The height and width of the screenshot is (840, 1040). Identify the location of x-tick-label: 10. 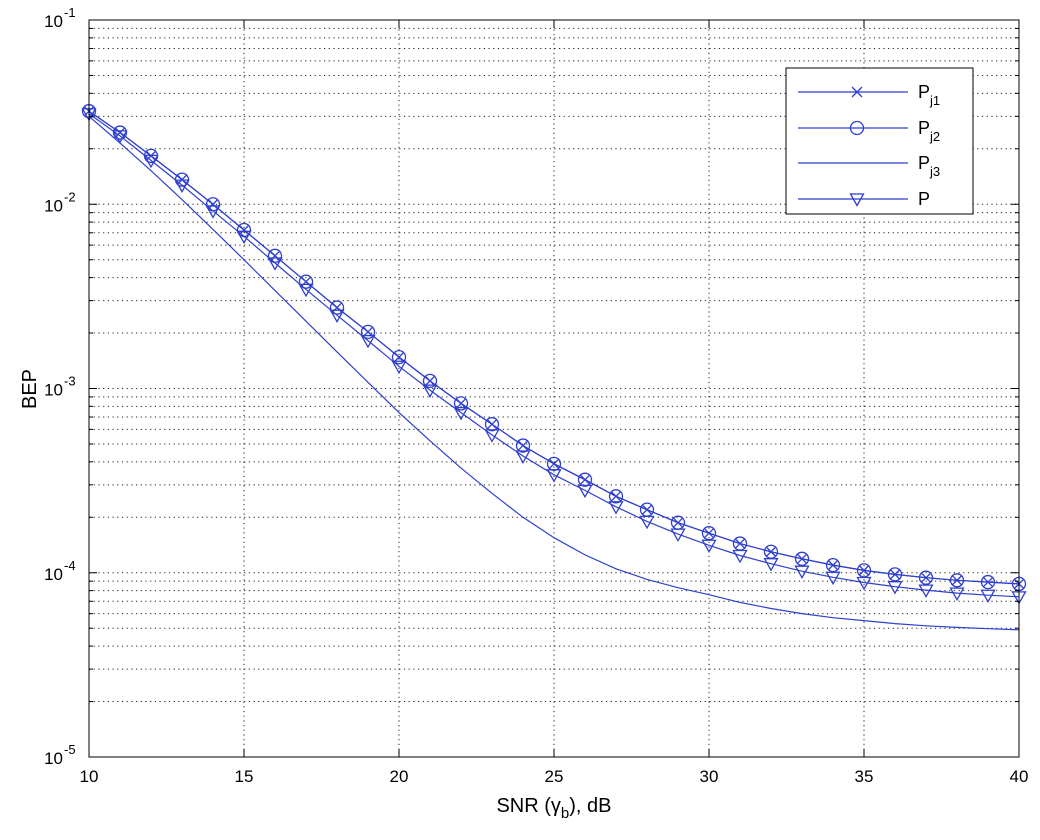
(89, 776).